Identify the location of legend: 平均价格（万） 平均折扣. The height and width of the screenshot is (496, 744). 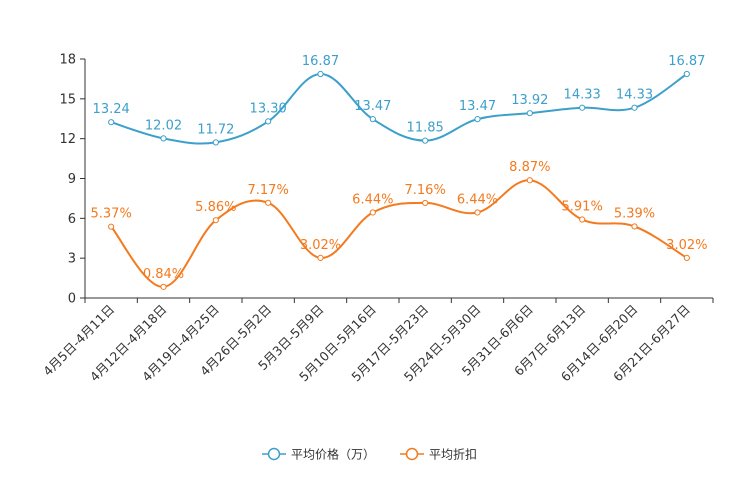
(369, 454).